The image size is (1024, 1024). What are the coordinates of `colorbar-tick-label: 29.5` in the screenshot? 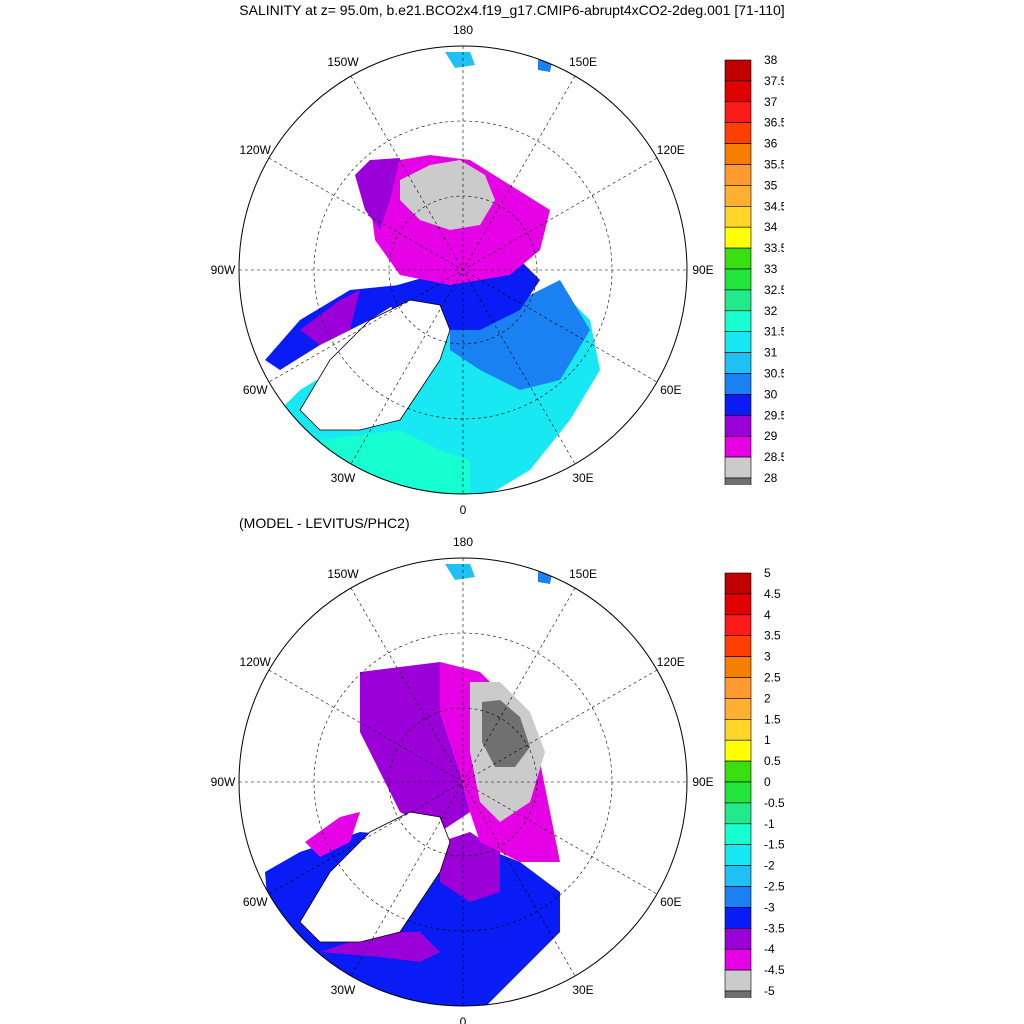 It's located at (774, 415).